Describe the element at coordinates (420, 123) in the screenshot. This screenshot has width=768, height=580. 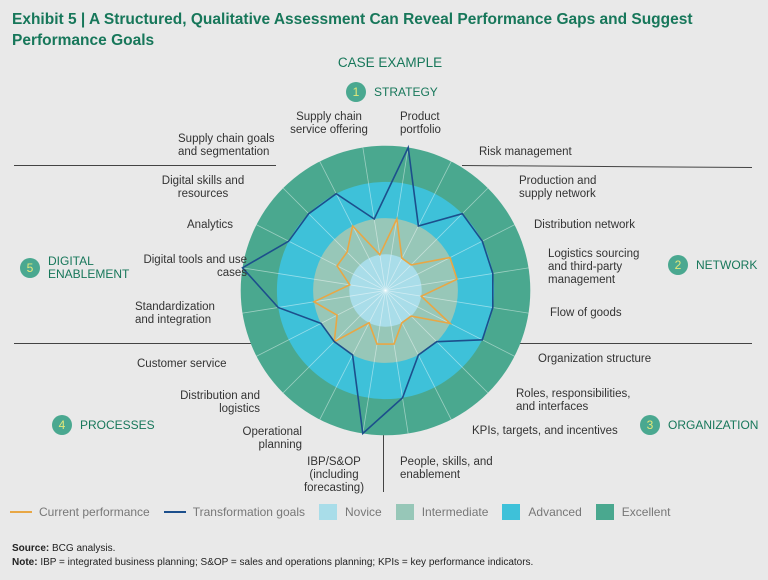
I see `axis-label: Product portfolio` at that location.